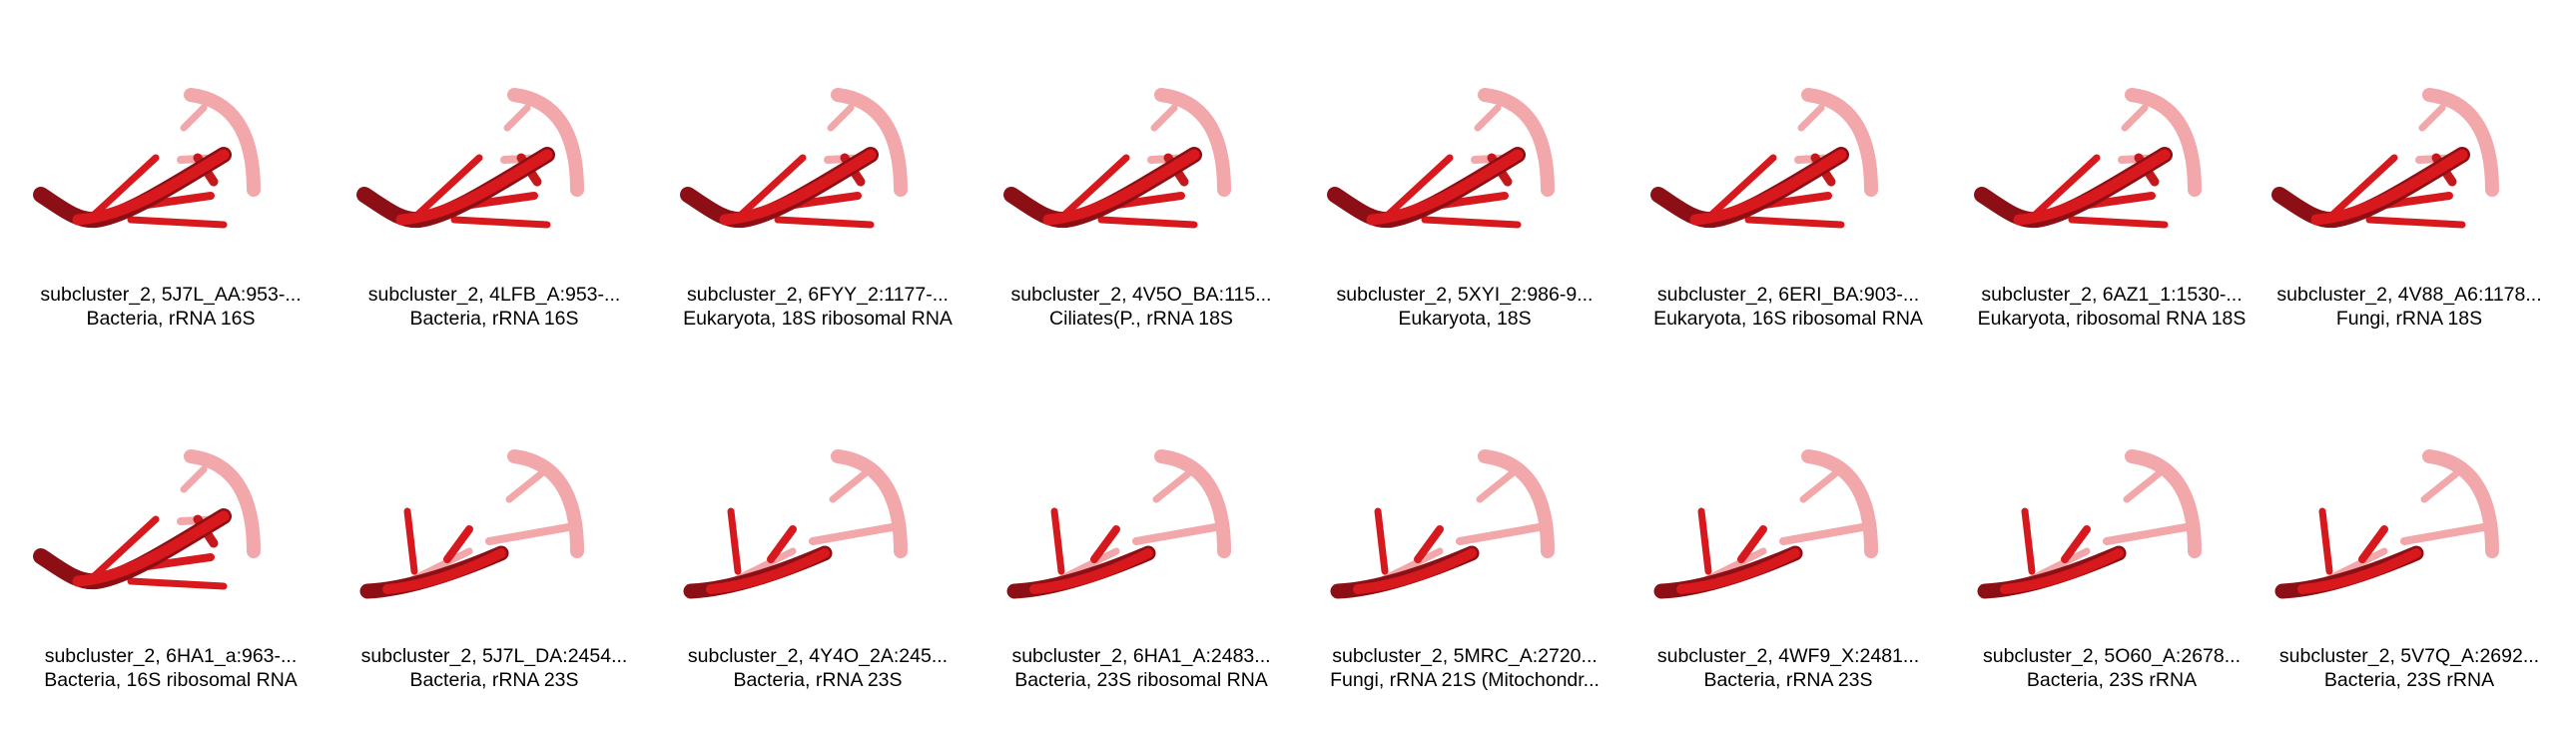 The width and height of the screenshot is (2576, 739). Describe the element at coordinates (171, 319) in the screenshot. I see `structure-subtitle: Bacteria, rRNA 16S` at that location.